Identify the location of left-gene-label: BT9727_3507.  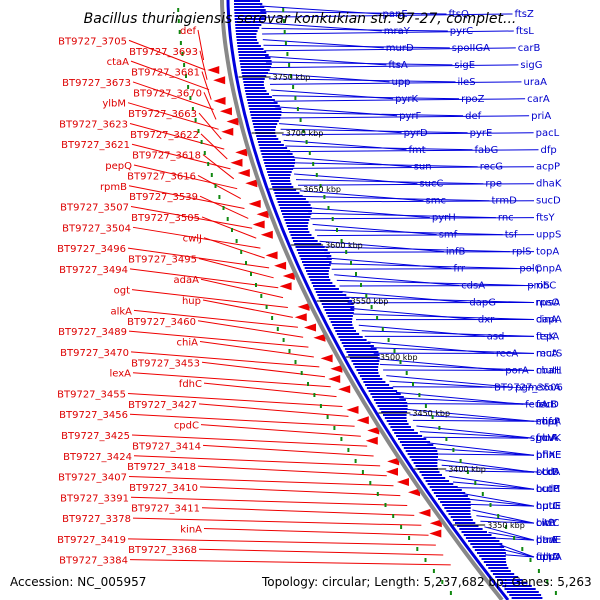
(94, 208).